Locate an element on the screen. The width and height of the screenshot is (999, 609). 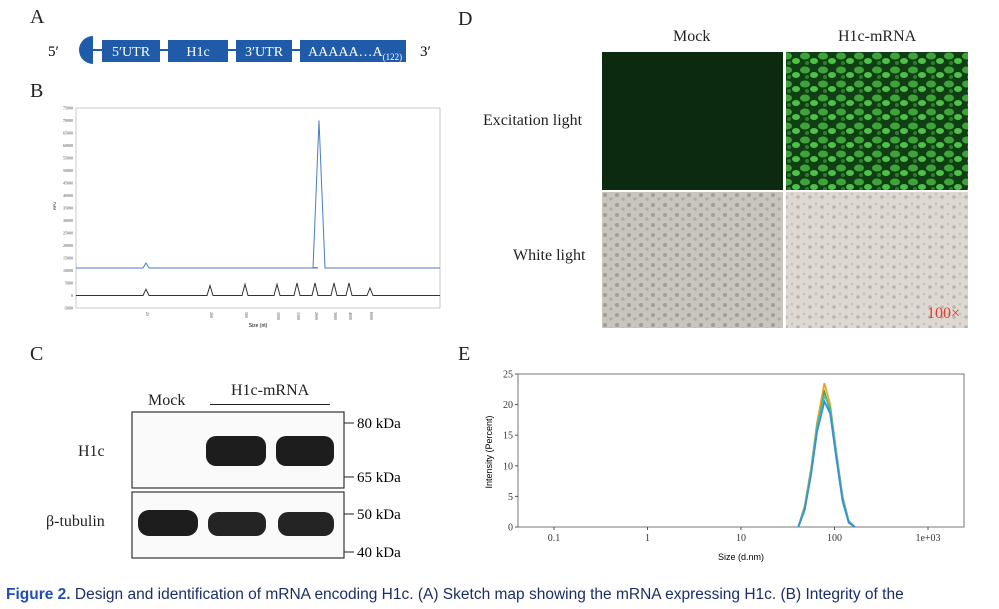
lane-label-mock: Mock is located at coordinates (167, 400).